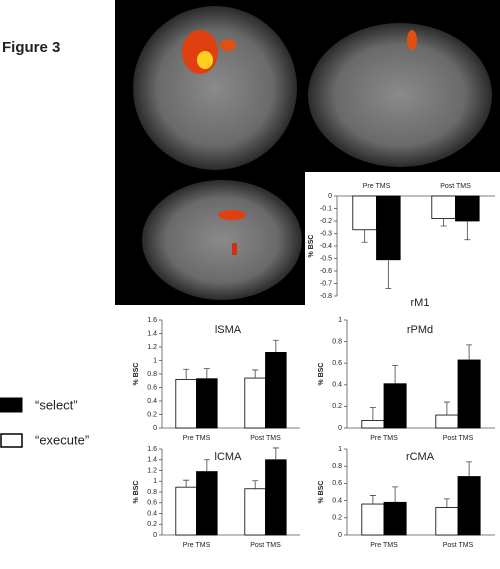  Describe the element at coordinates (420, 303) in the screenshot. I see `chart-title: rM1` at that location.